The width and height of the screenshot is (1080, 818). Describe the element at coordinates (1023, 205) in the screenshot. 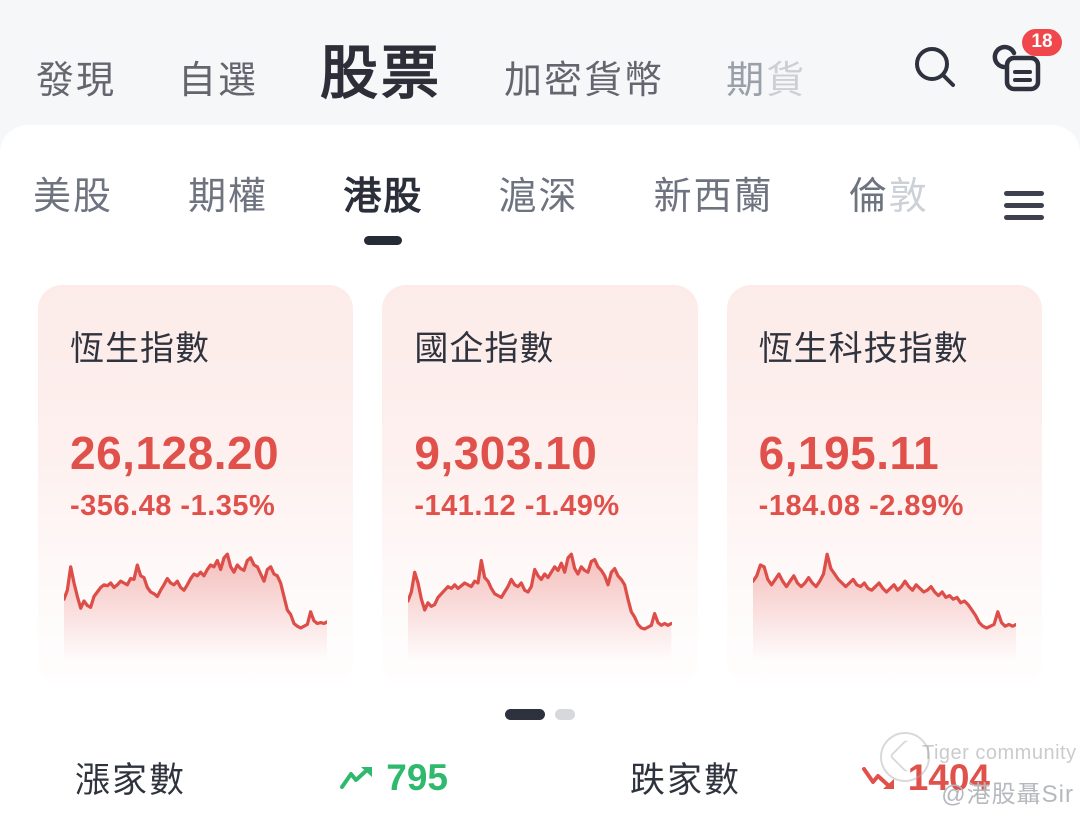

I see `menu-icon` at that location.